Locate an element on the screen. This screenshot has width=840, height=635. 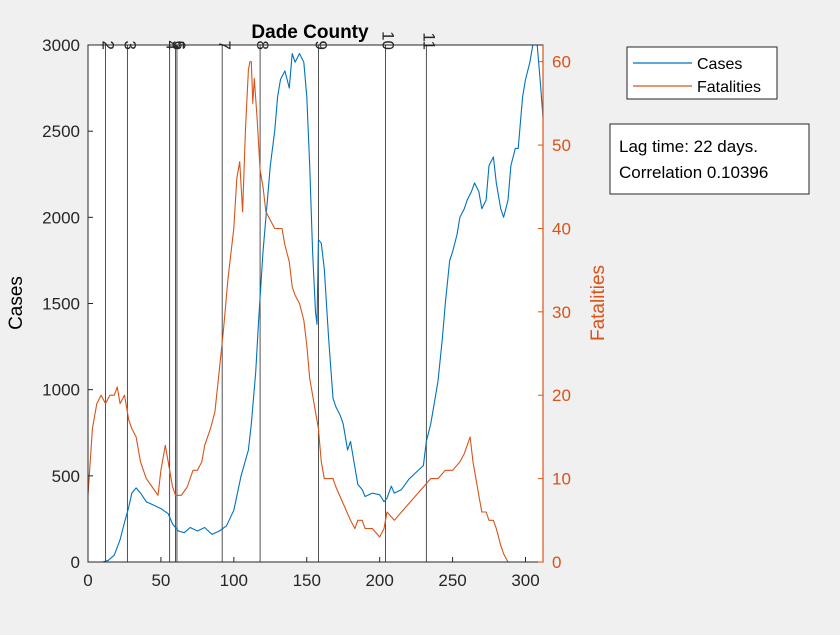
y-axis-label: Cases is located at coordinates (16, 303).